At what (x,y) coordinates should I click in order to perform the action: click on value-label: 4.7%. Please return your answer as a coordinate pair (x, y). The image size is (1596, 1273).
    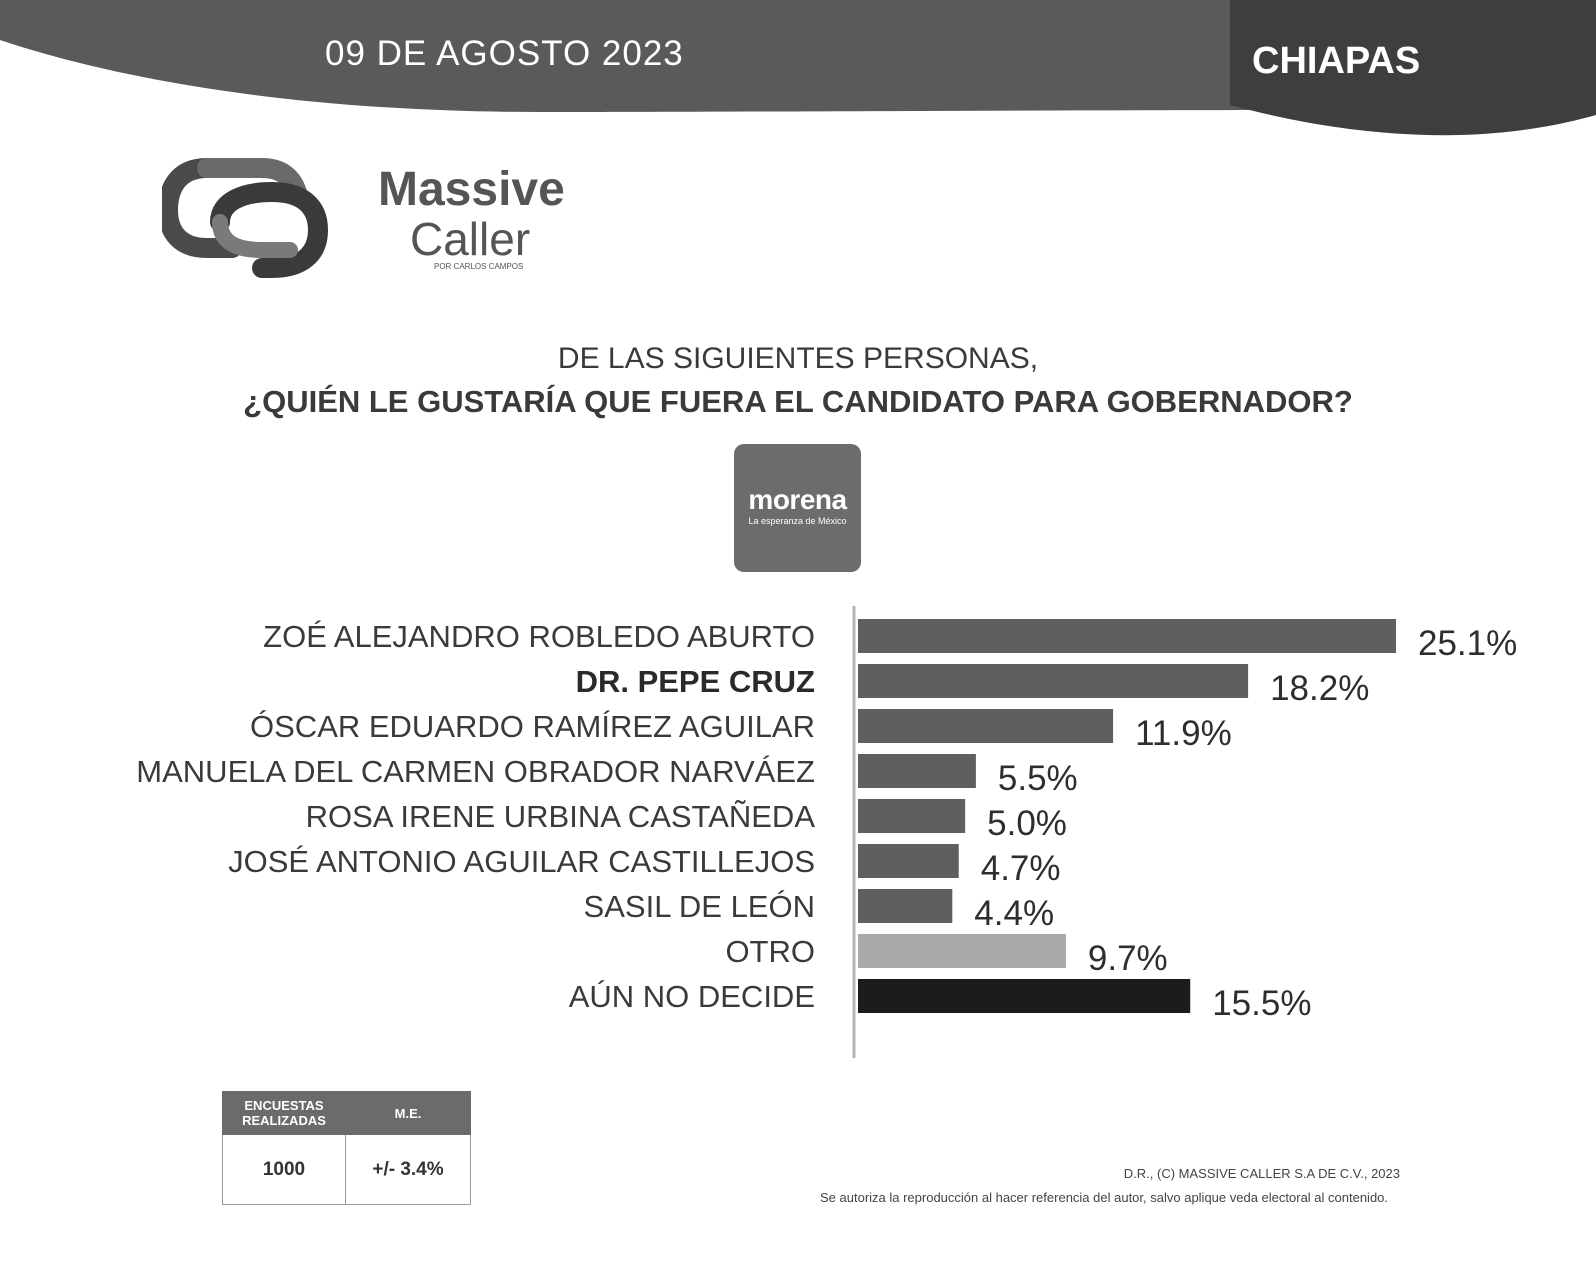
    Looking at the image, I should click on (1021, 868).